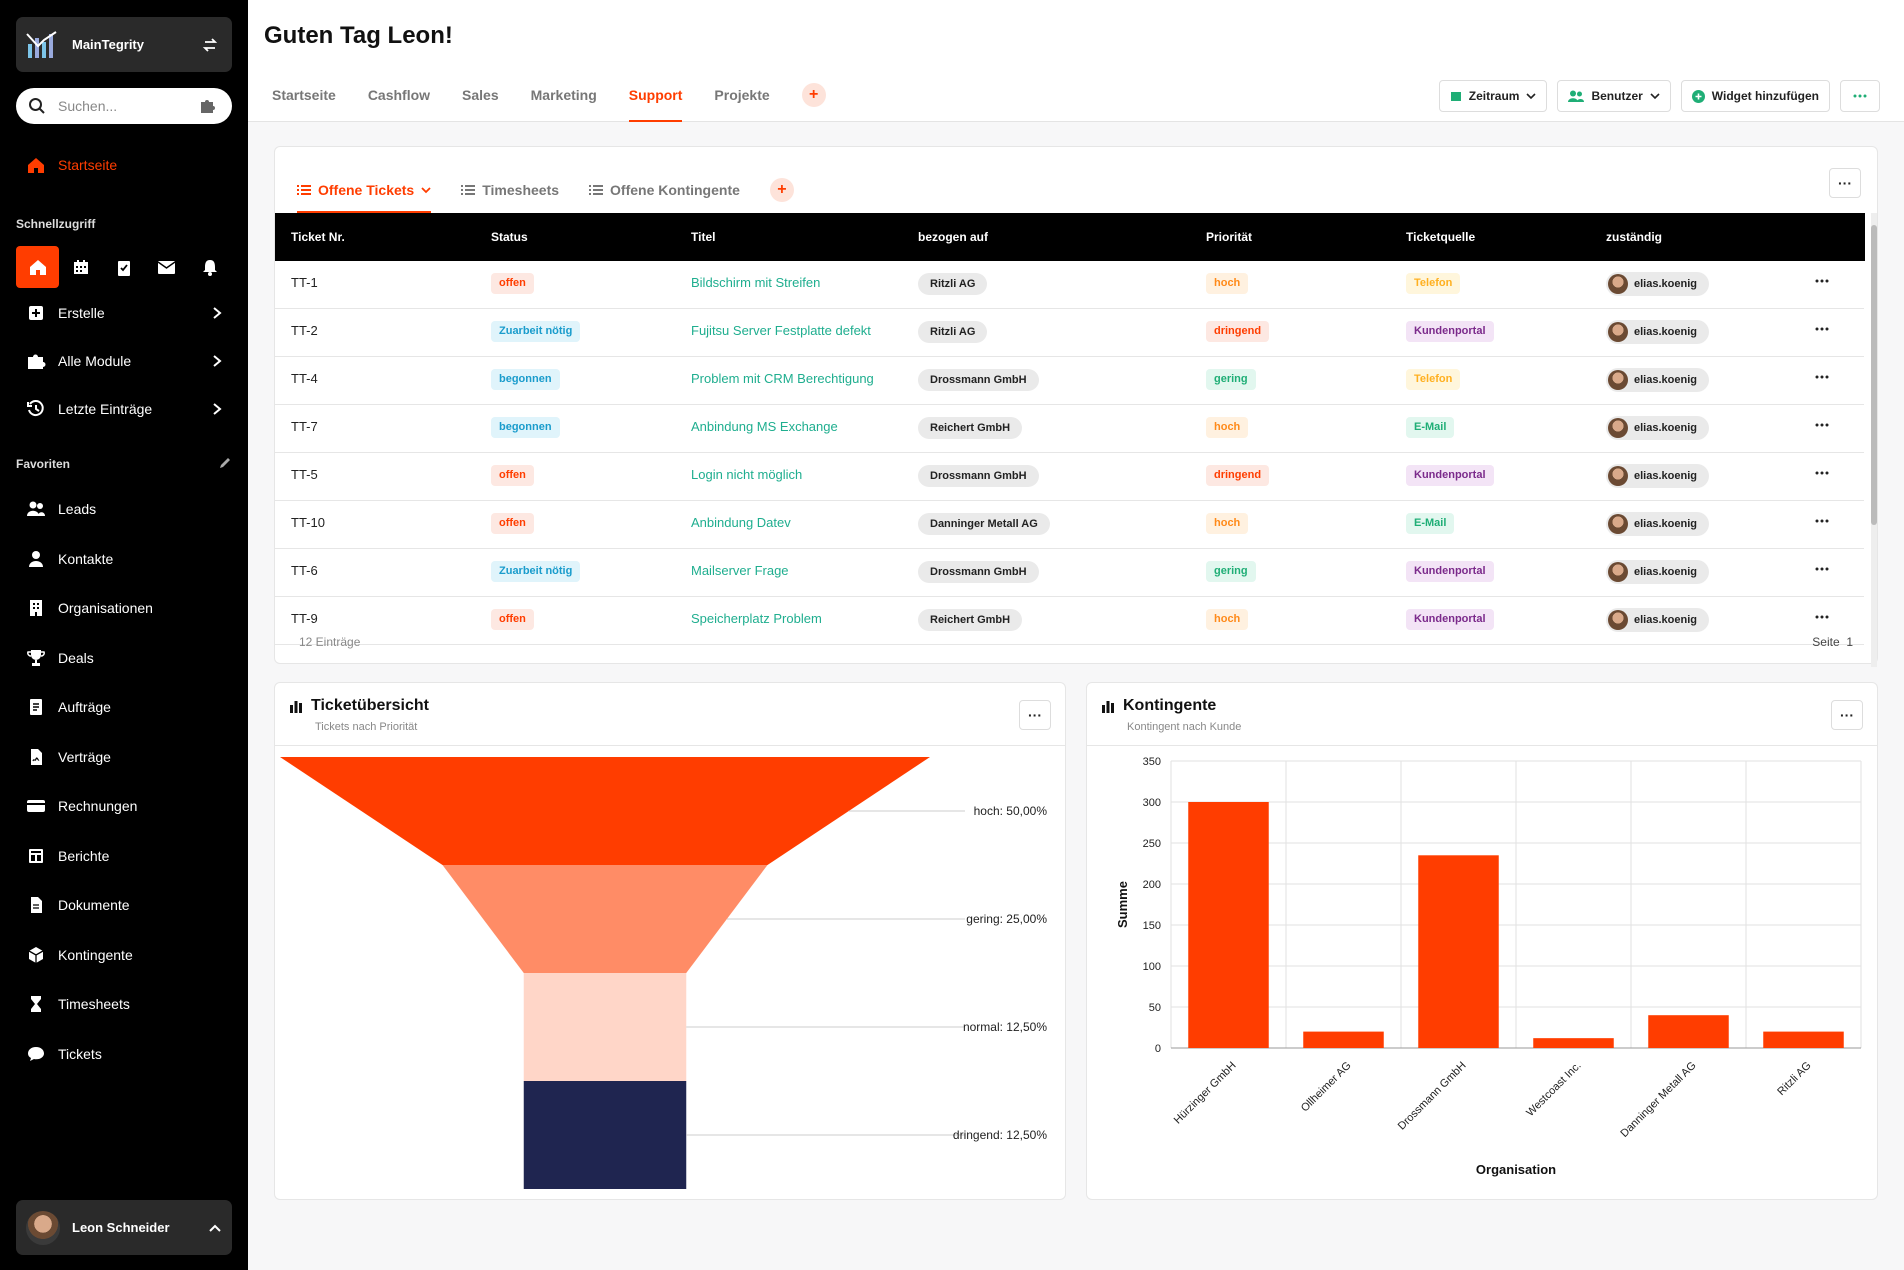 The width and height of the screenshot is (1904, 1270). I want to click on tab-cashflow: Cashflow, so click(399, 95).